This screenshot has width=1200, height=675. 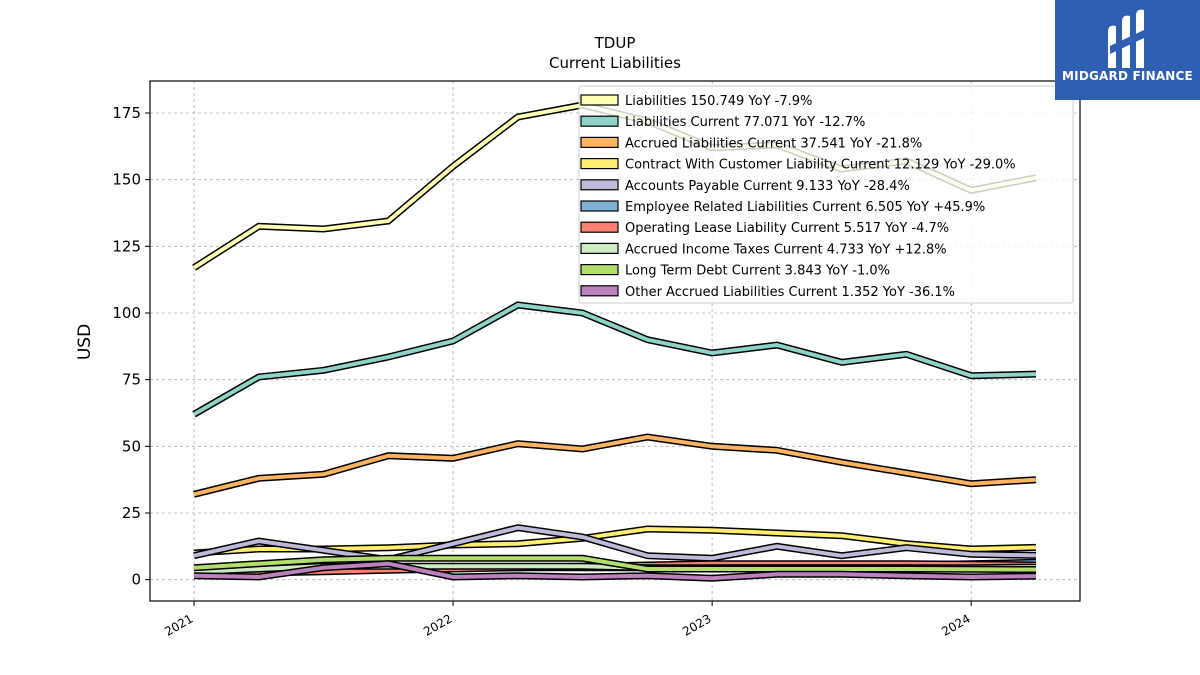 I want to click on midgard-finance-logo: MIDGARD FINANCE, so click(x=1127, y=50).